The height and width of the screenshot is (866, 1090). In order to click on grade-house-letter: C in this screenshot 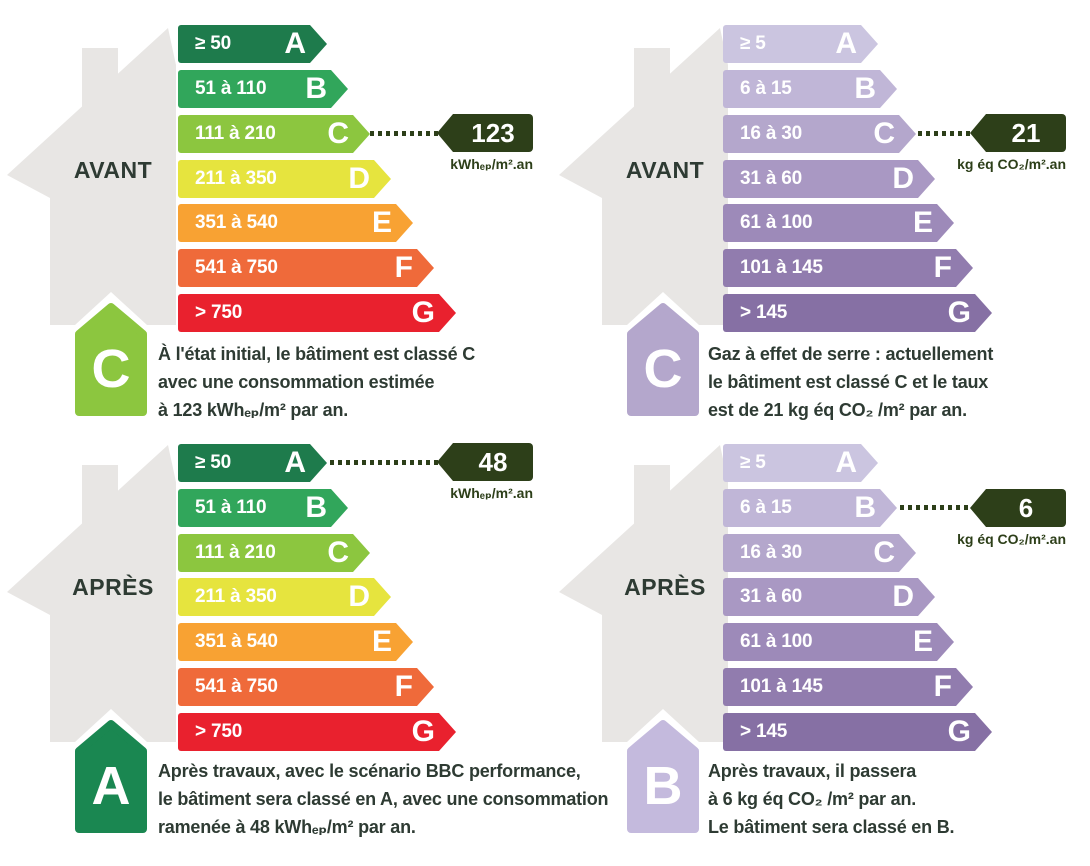, I will do `click(663, 369)`.